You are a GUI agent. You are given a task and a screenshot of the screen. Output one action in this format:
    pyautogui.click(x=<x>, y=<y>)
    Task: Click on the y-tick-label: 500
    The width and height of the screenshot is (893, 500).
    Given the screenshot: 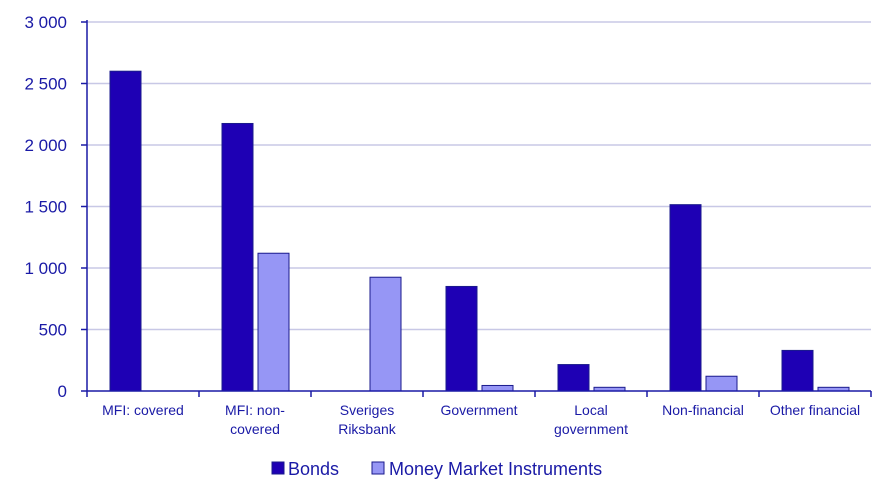 What is the action you would take?
    pyautogui.click(x=53, y=330)
    